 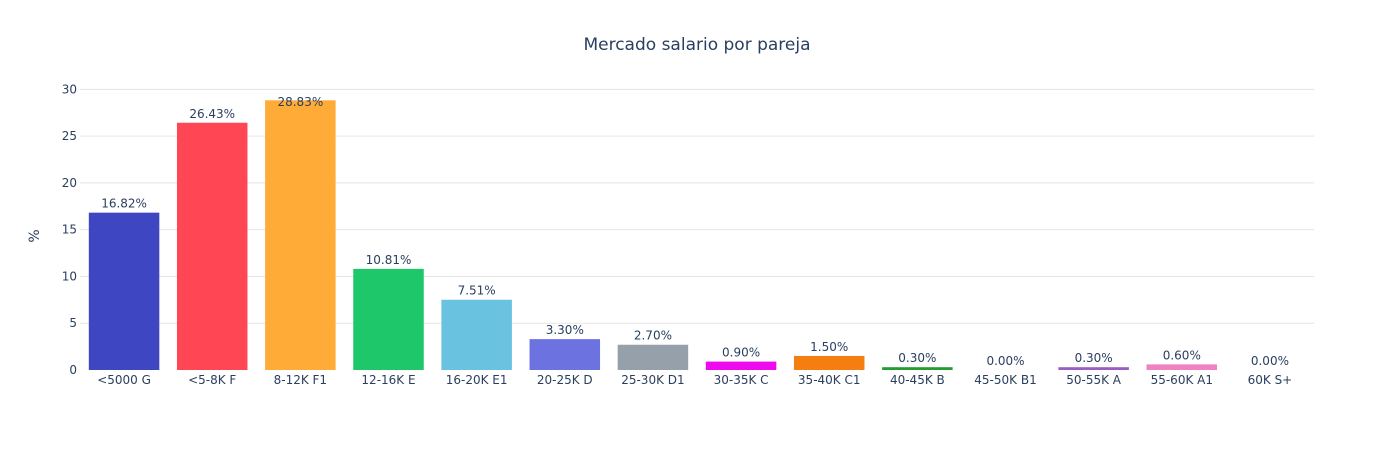 What do you see at coordinates (73, 370) in the screenshot?
I see `y-tick-label: 0` at bounding box center [73, 370].